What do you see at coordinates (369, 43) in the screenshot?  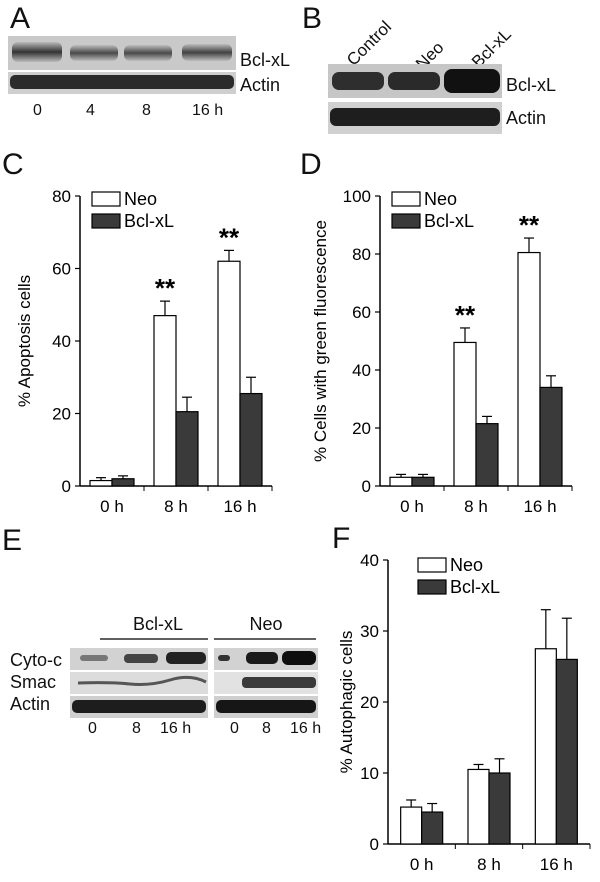 I see `lane-label-rotated: Control` at bounding box center [369, 43].